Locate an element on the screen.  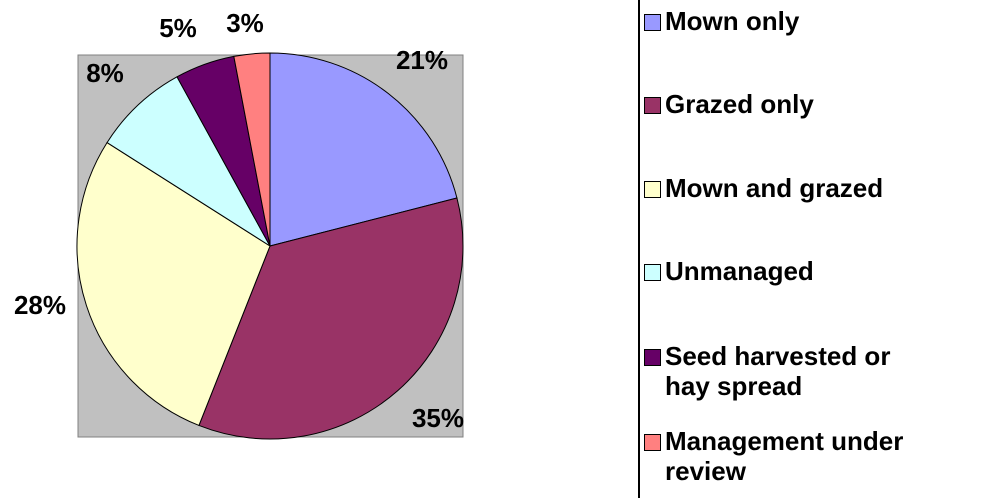
legend-label: Mown only is located at coordinates (732, 21).